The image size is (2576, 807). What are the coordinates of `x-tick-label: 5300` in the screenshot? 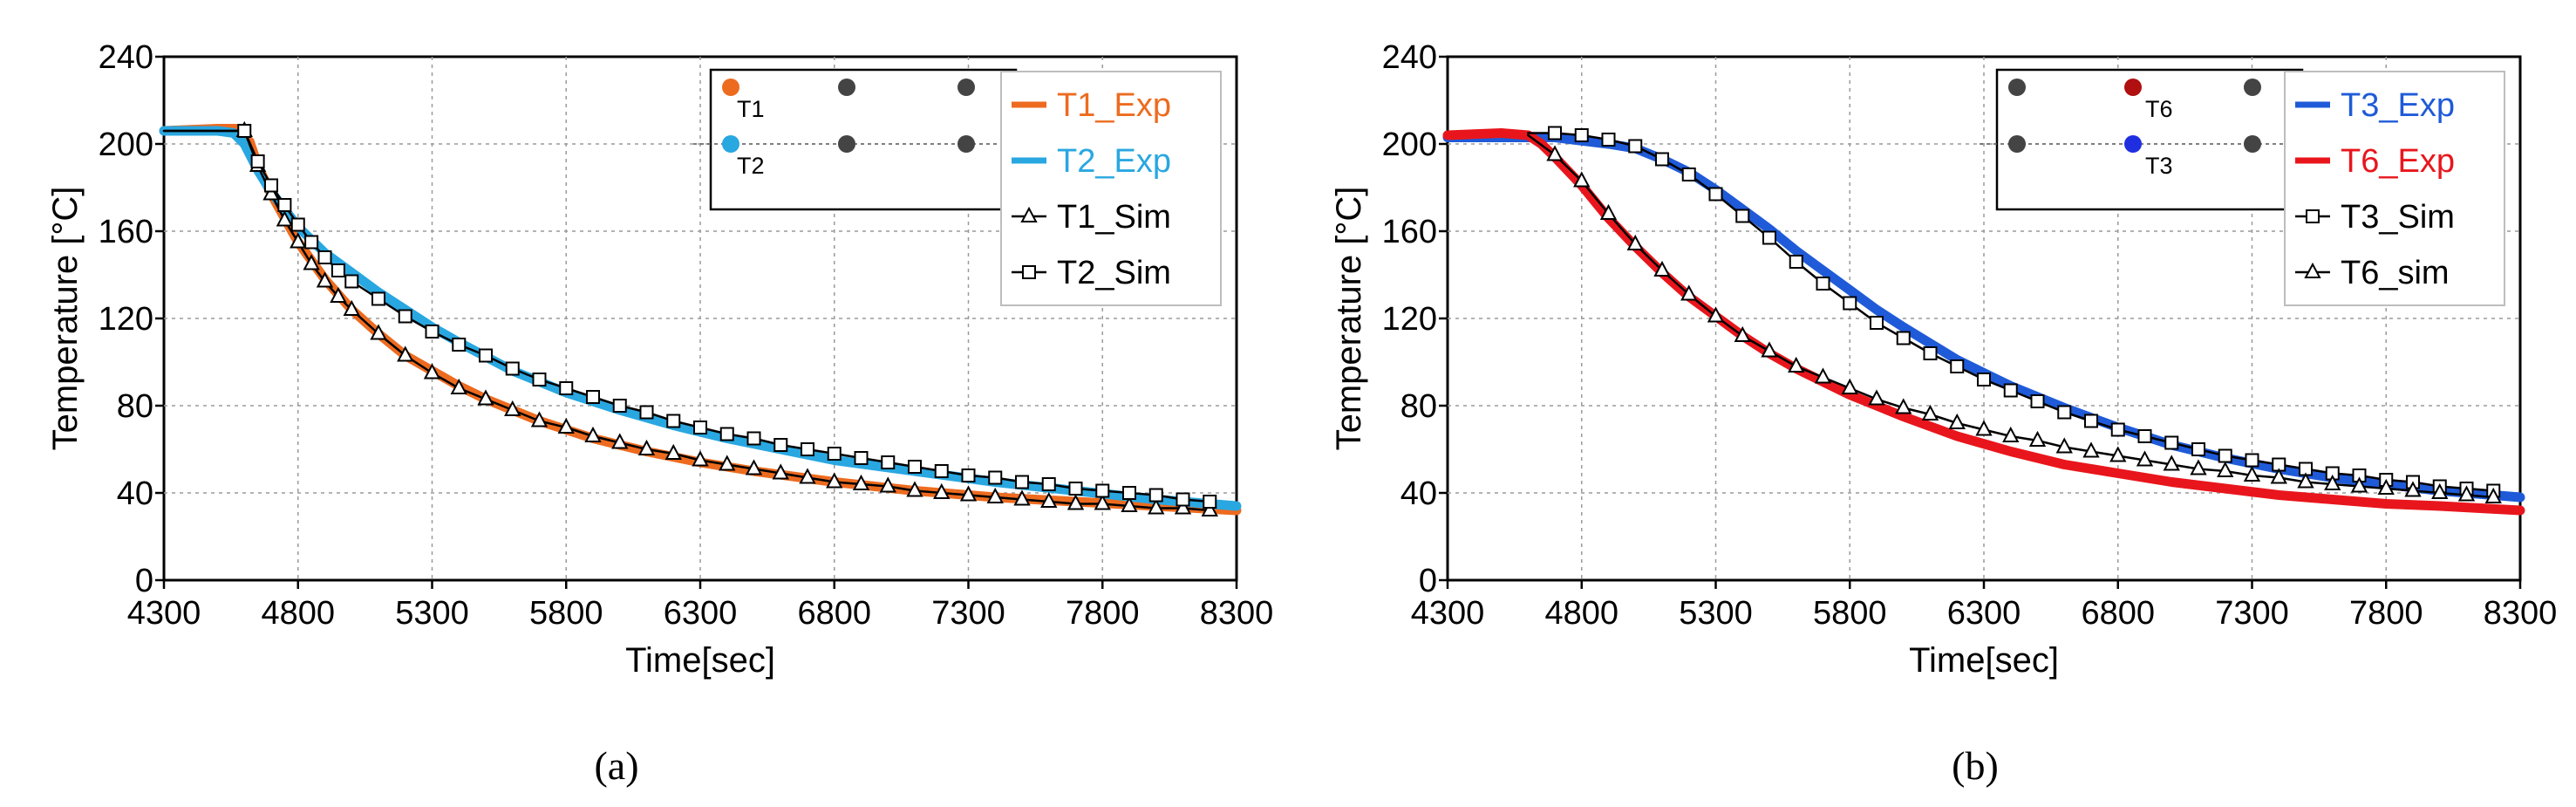 It's located at (432, 613).